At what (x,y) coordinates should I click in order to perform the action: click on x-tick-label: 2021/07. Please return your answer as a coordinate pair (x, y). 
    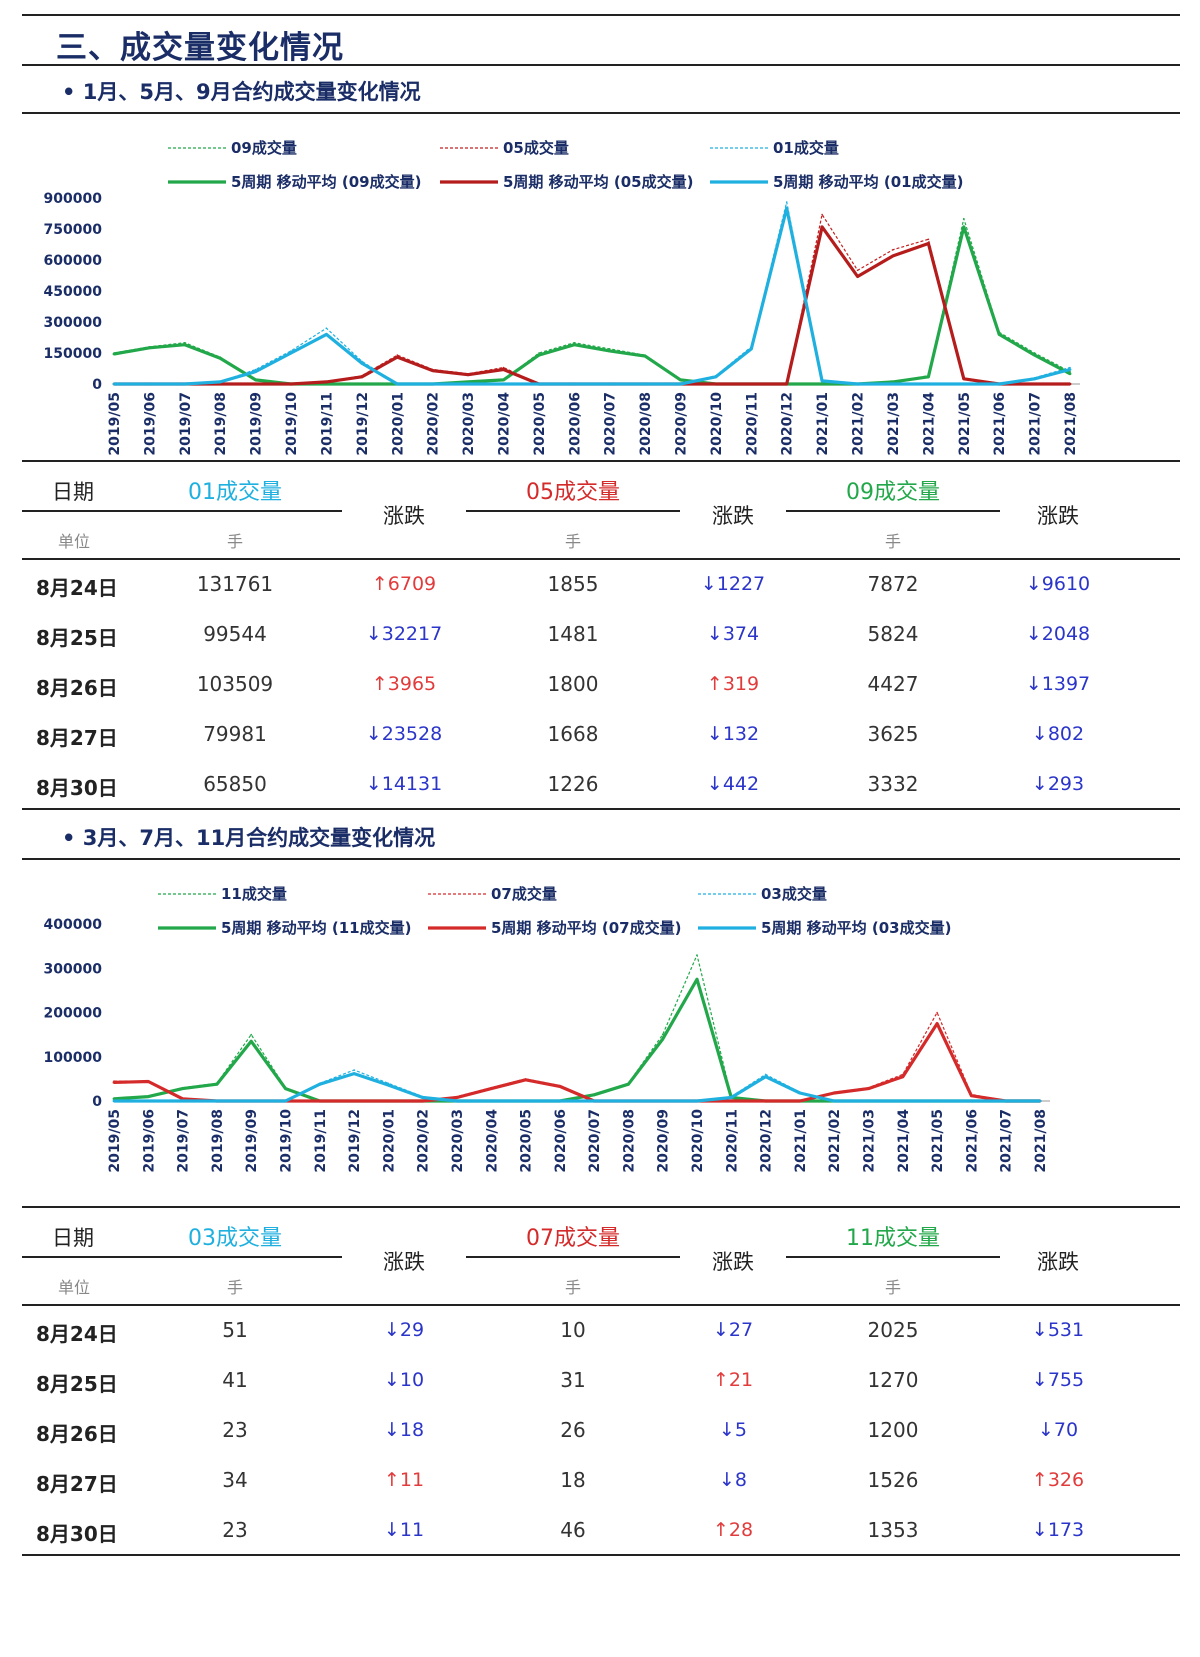
    Looking at the image, I should click on (1007, 1141).